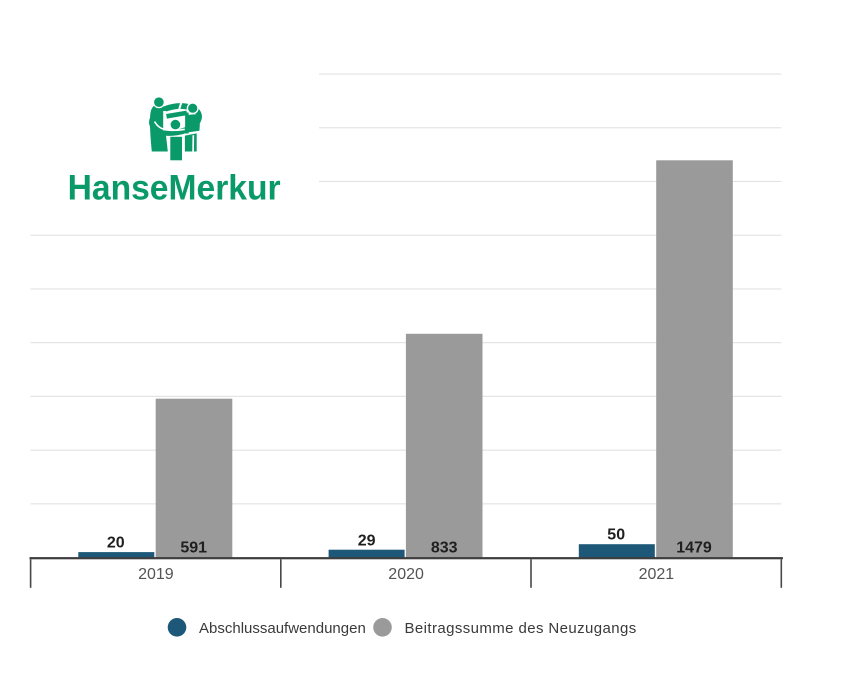 This screenshot has height=675, width=844. What do you see at coordinates (282, 628) in the screenshot?
I see `svg-text: Abschlussaufwendungen` at bounding box center [282, 628].